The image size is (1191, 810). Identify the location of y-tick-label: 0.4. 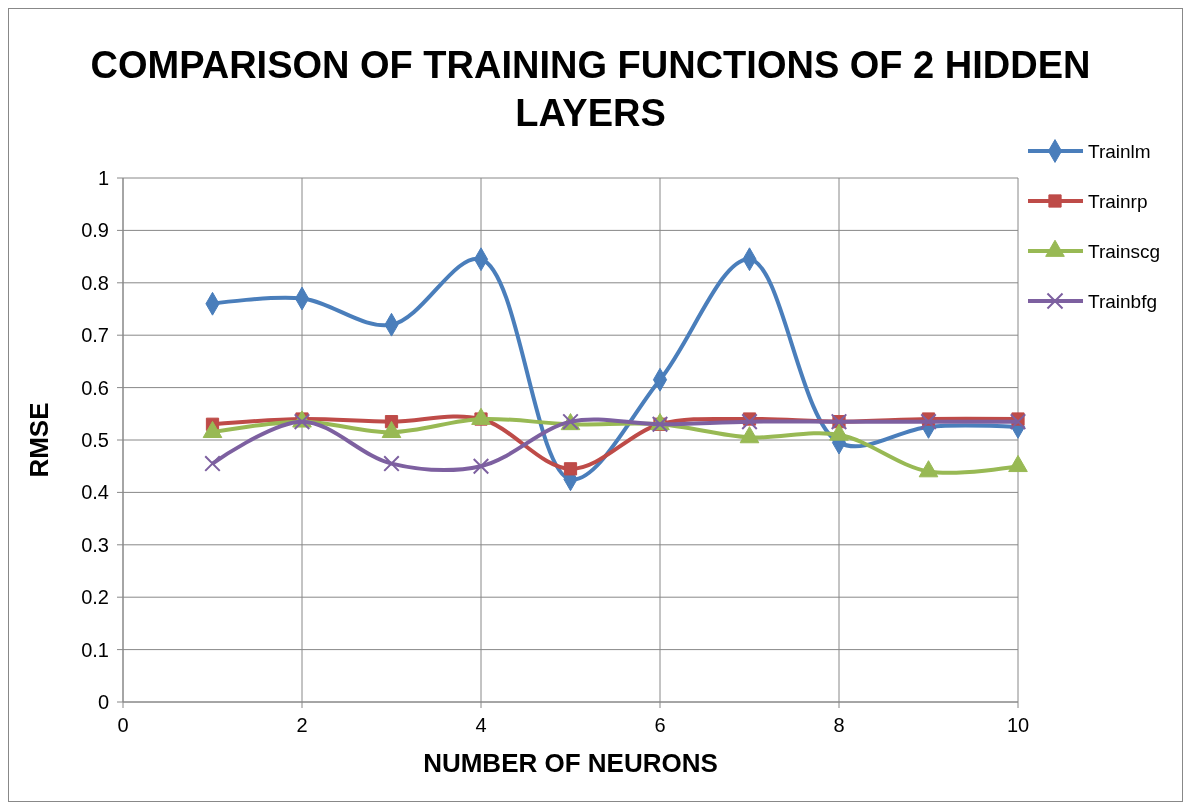
(95, 492).